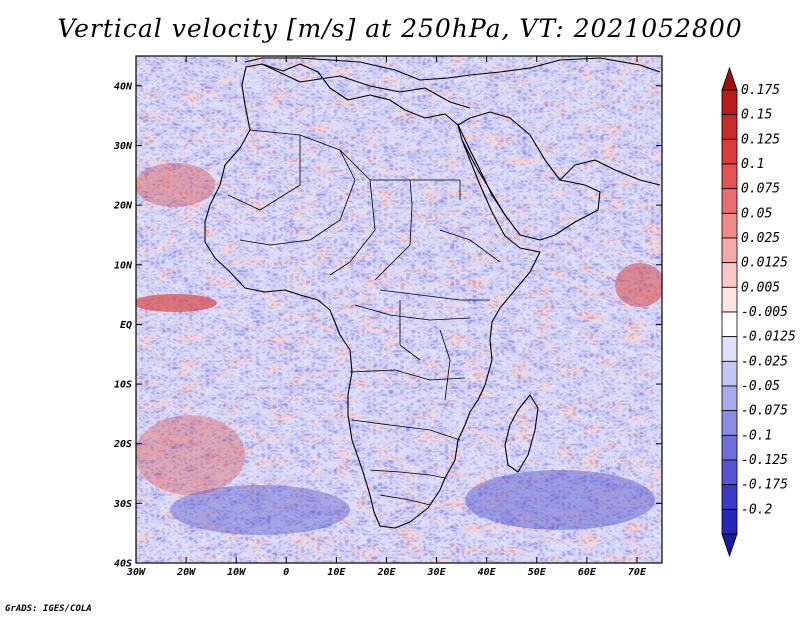 The image size is (800, 618). I want to click on red-sea-coast, so click(483, 177).